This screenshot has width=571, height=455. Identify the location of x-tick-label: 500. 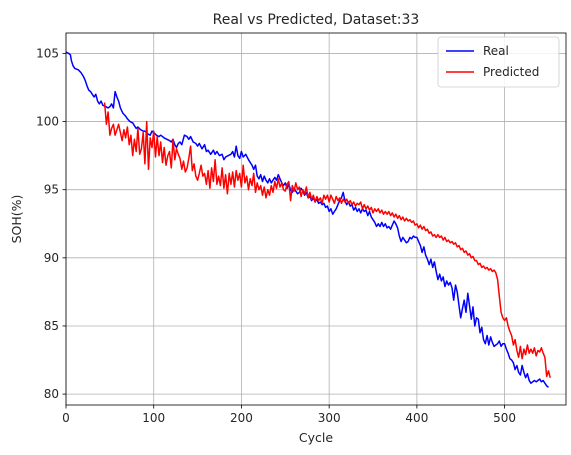
(504, 418).